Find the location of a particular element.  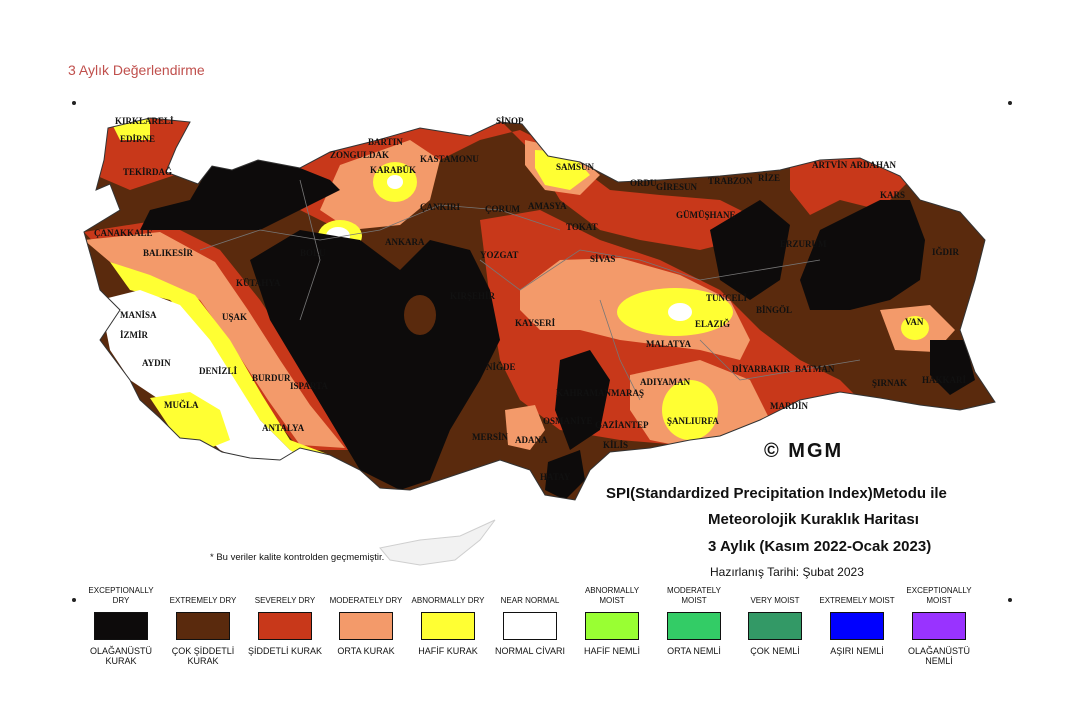

city-label: EDİRNE is located at coordinates (137, 139).